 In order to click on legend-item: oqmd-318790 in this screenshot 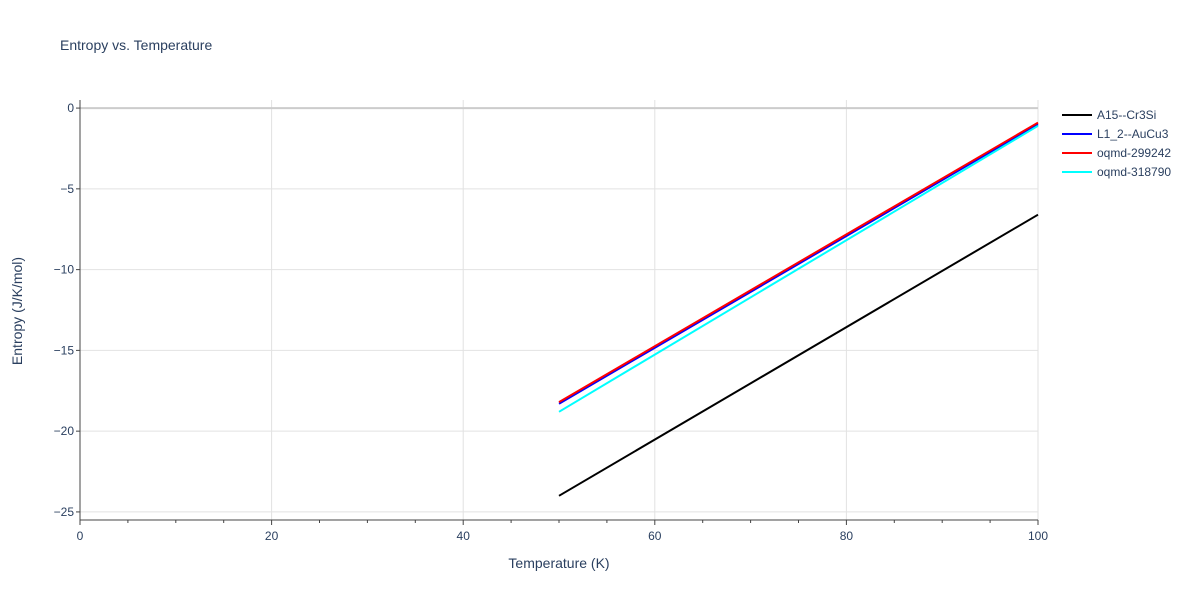, I will do `click(1116, 172)`.